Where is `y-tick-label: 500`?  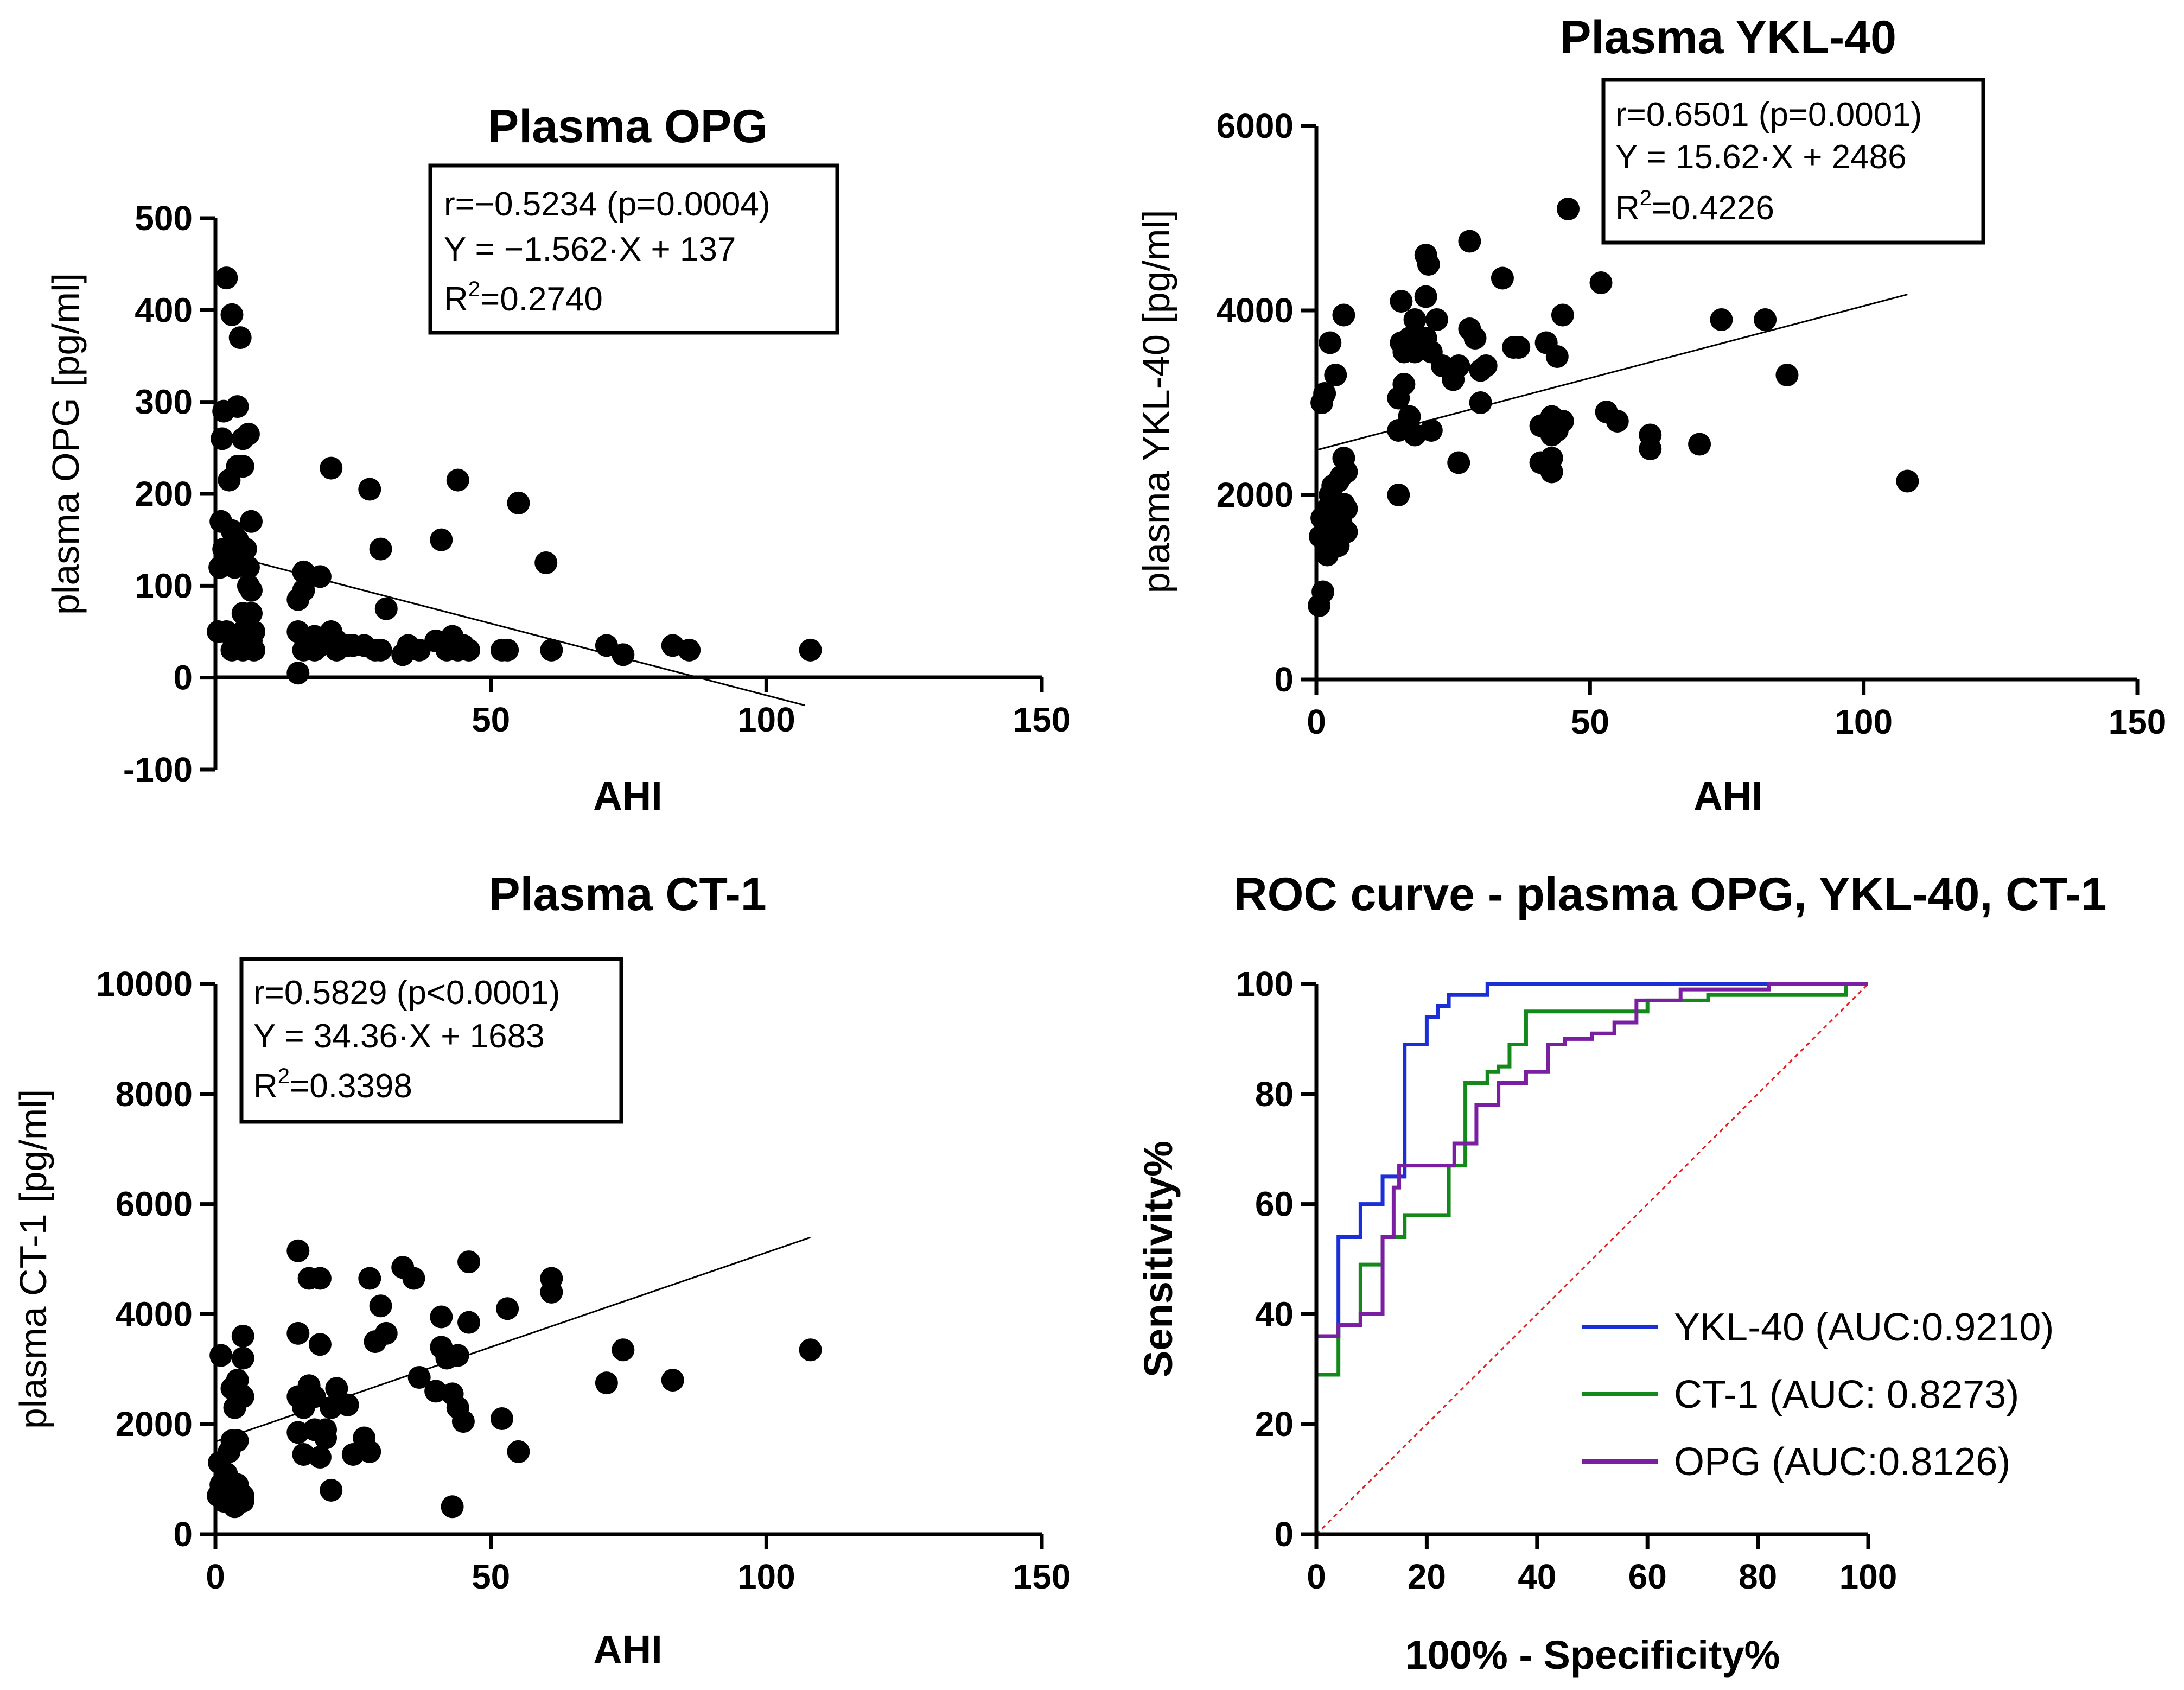 y-tick-label: 500 is located at coordinates (164, 218).